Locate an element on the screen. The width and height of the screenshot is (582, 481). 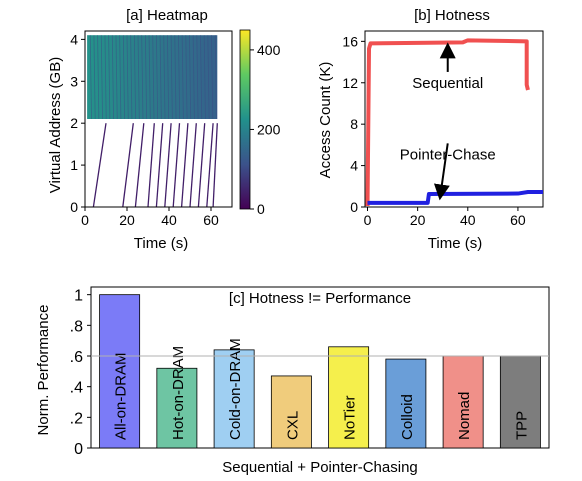
performance-y-tick-label: 1 is located at coordinates (78, 296).